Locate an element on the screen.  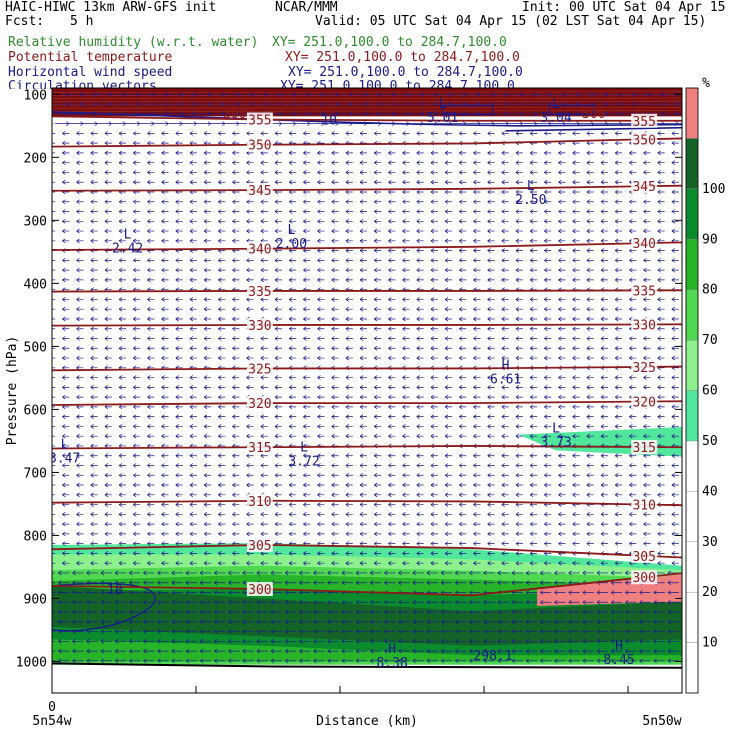
theta-label-bg is located at coordinates (259, 500).